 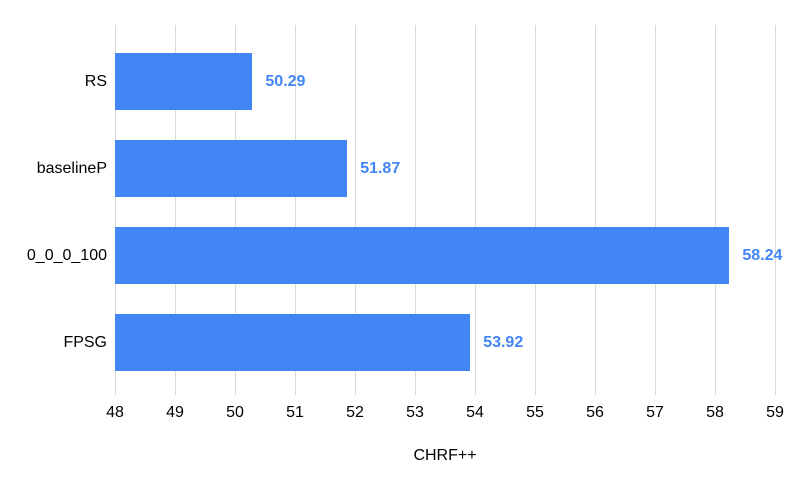 What do you see at coordinates (85, 342) in the screenshot?
I see `category-label: FPSG` at bounding box center [85, 342].